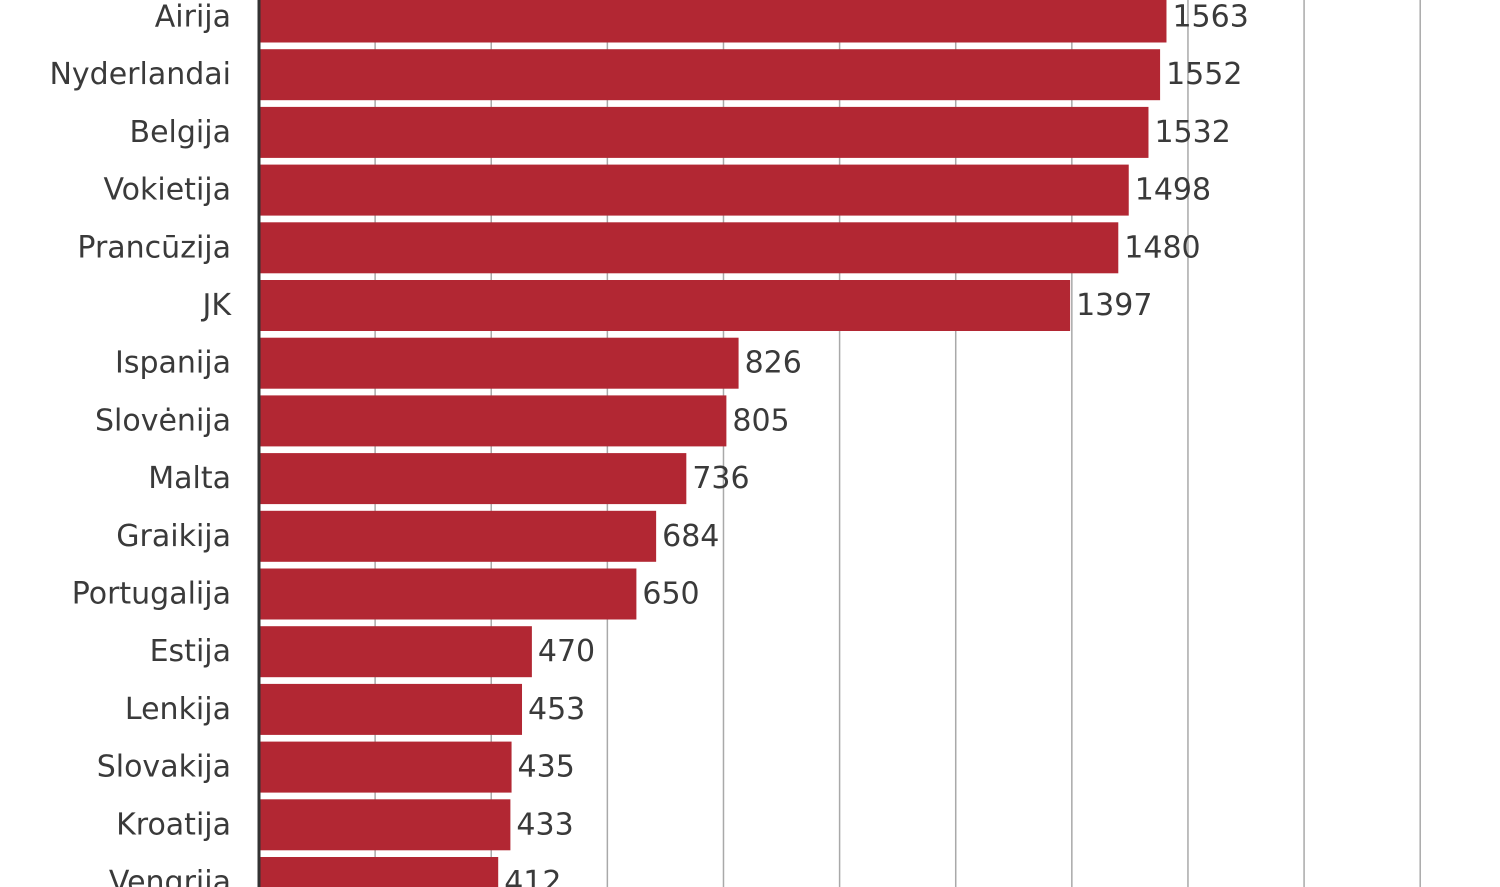 The image size is (1500, 887). I want to click on category-label: Prancūzija, so click(154, 247).